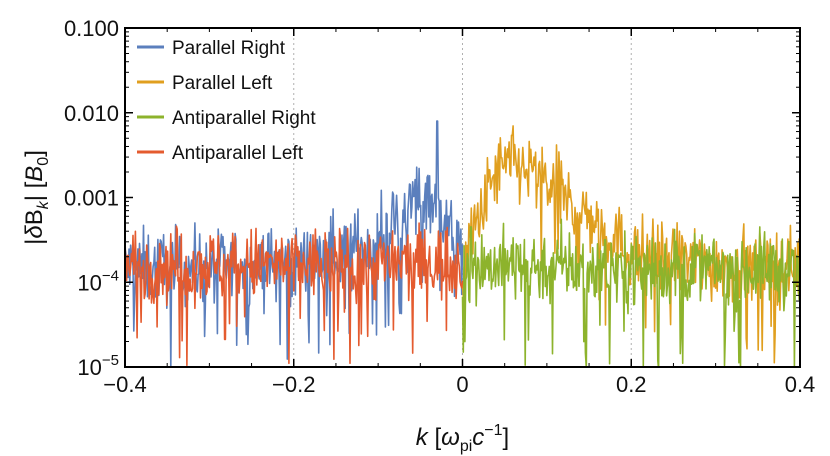 The image size is (830, 456). Describe the element at coordinates (238, 153) in the screenshot. I see `legend-label: Antiparallel Left` at that location.